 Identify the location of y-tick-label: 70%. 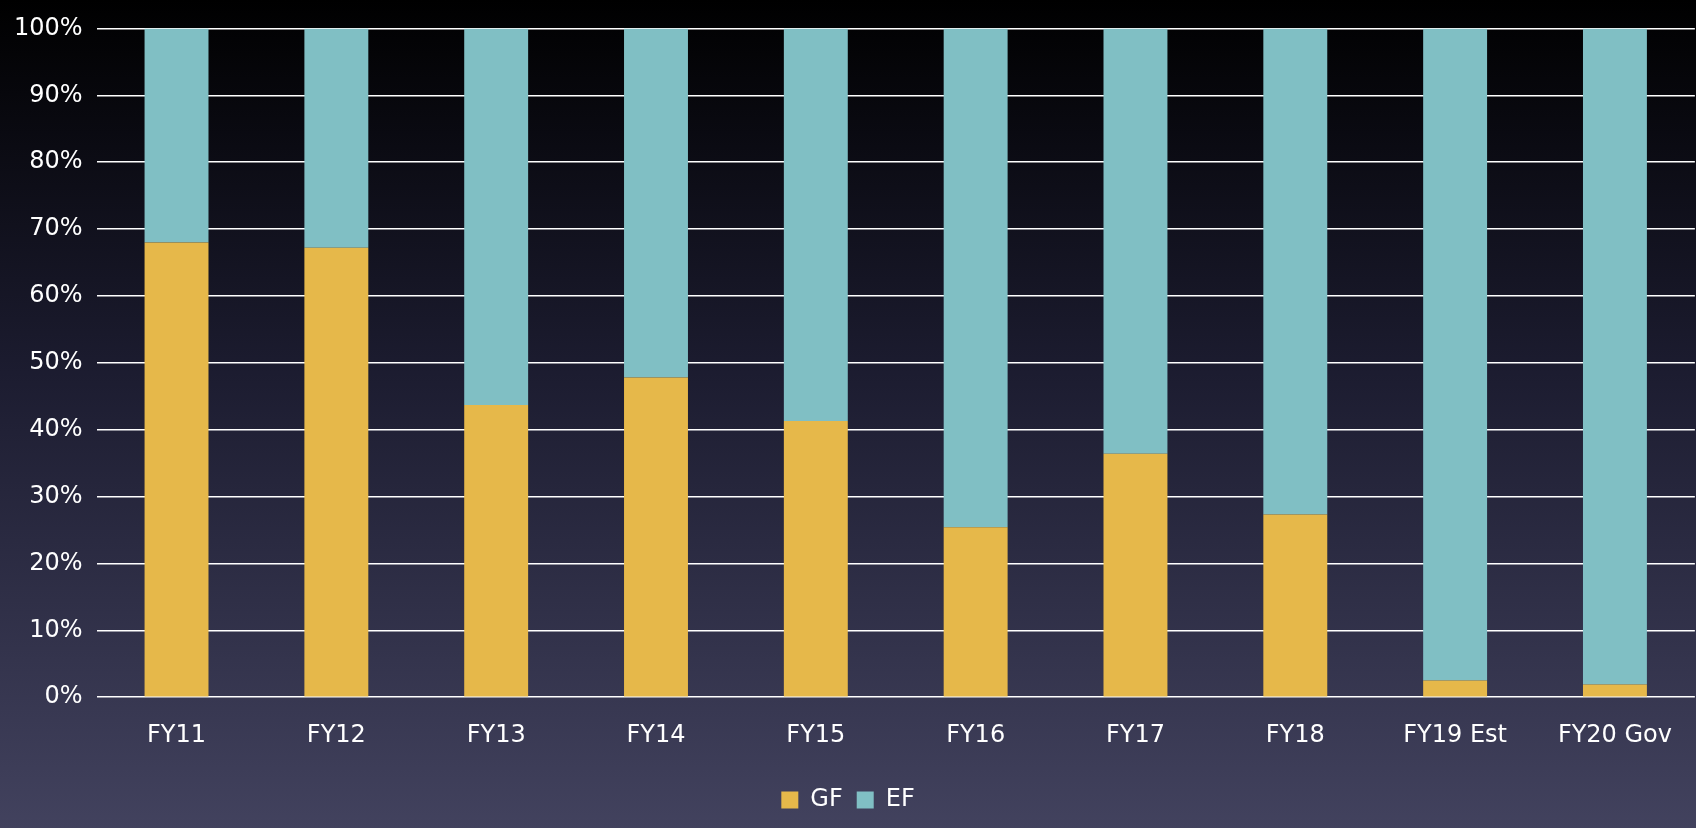
(56, 227).